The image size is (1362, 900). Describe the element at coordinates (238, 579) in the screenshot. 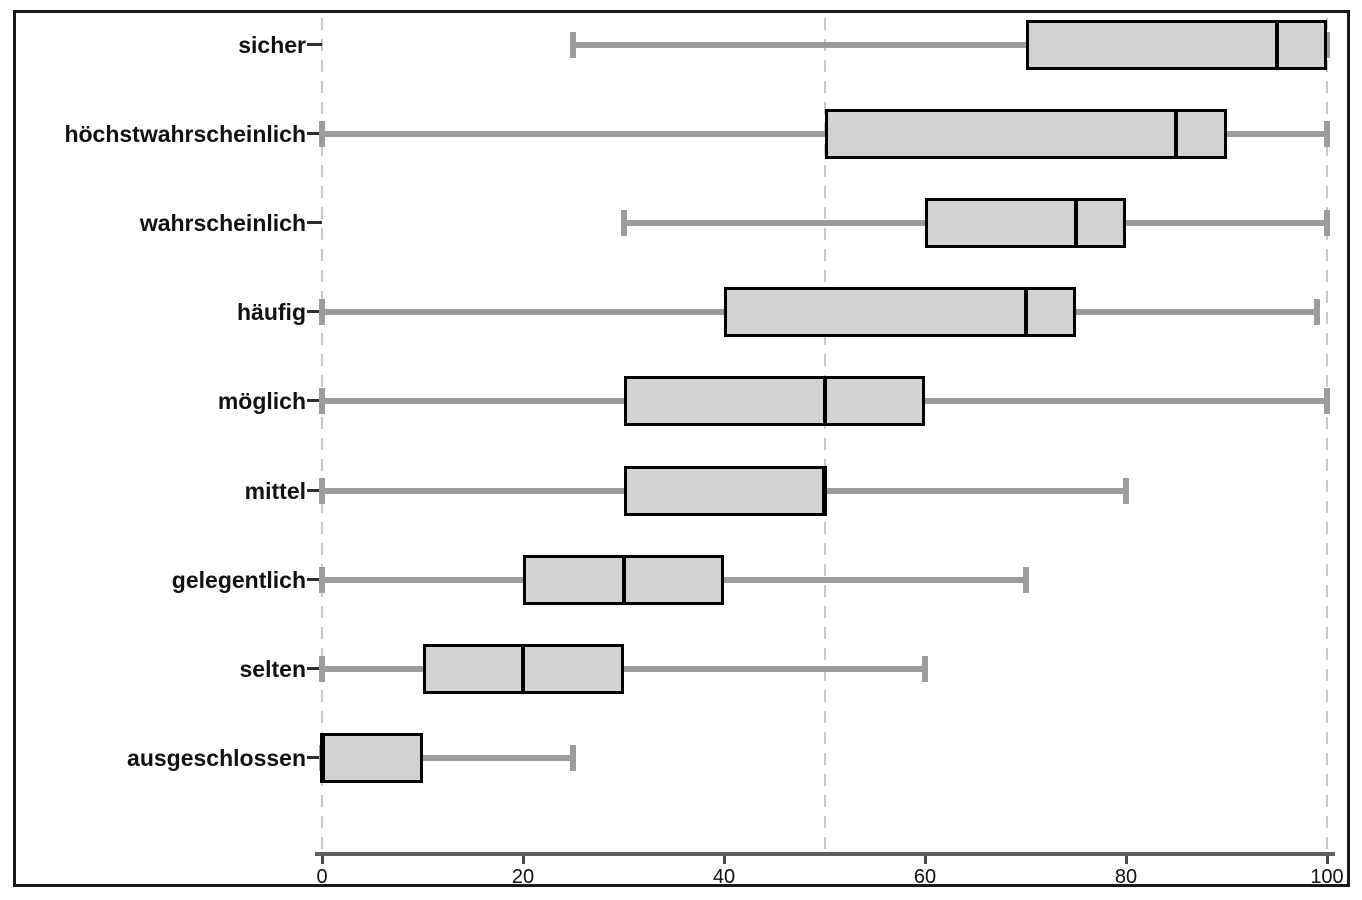

I see `category-label: gelegentlich` at that location.